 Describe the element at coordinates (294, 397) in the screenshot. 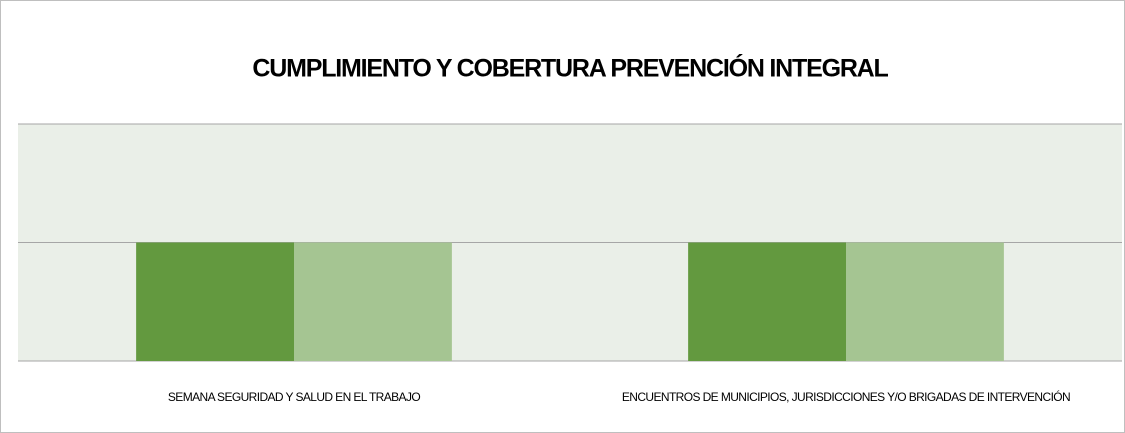

I see `x-tick-label: SEMANA SEGURIDAD Y SALUD EN EL TRABAJO` at that location.